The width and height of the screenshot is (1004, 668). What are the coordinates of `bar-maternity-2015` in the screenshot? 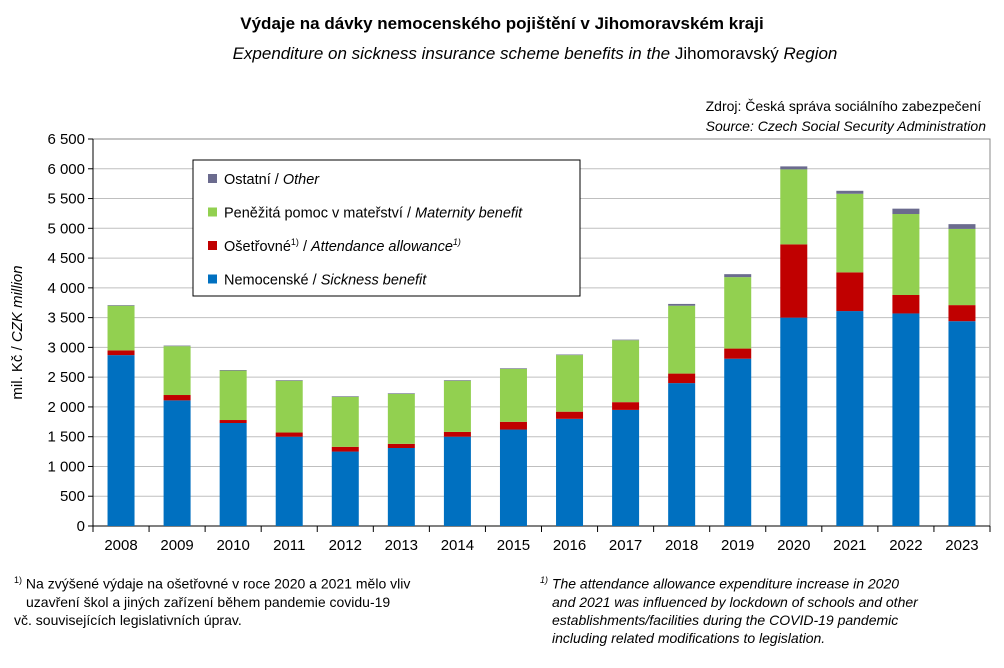 It's located at (513, 395).